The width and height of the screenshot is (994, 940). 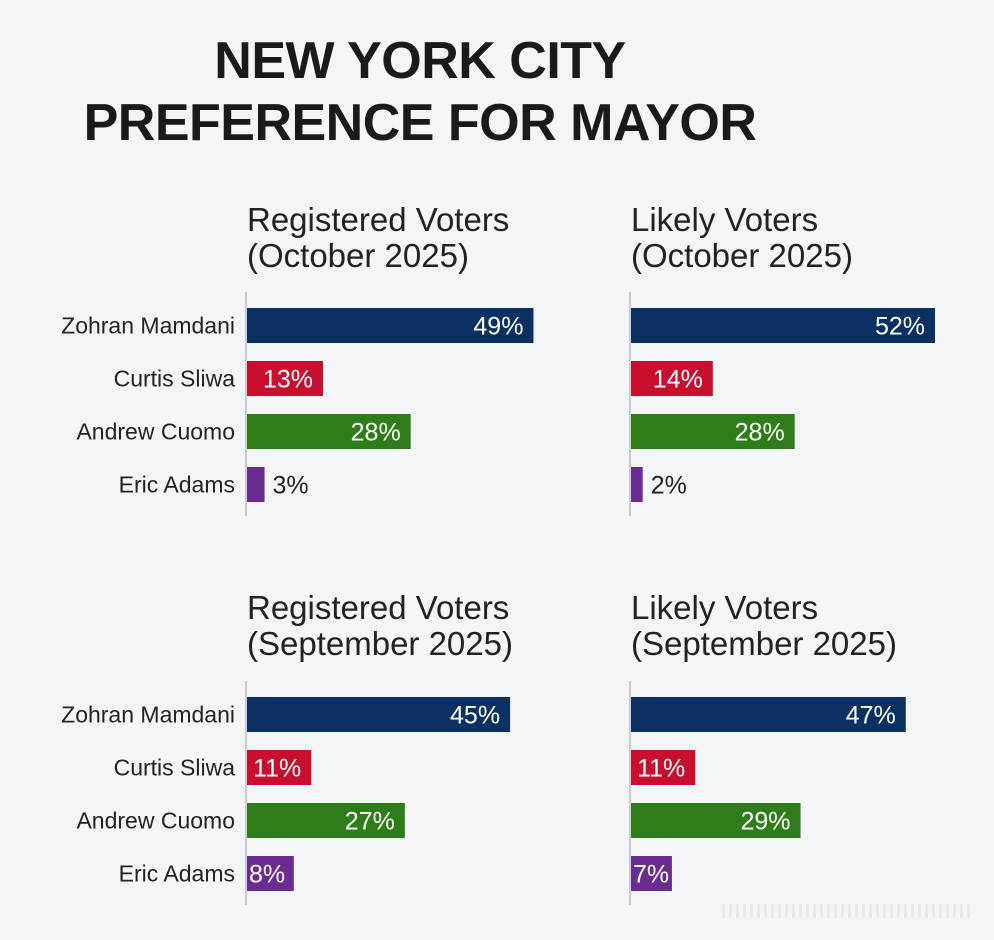 What do you see at coordinates (475, 716) in the screenshot?
I see `value-label-zohran-mamdani: 45%` at bounding box center [475, 716].